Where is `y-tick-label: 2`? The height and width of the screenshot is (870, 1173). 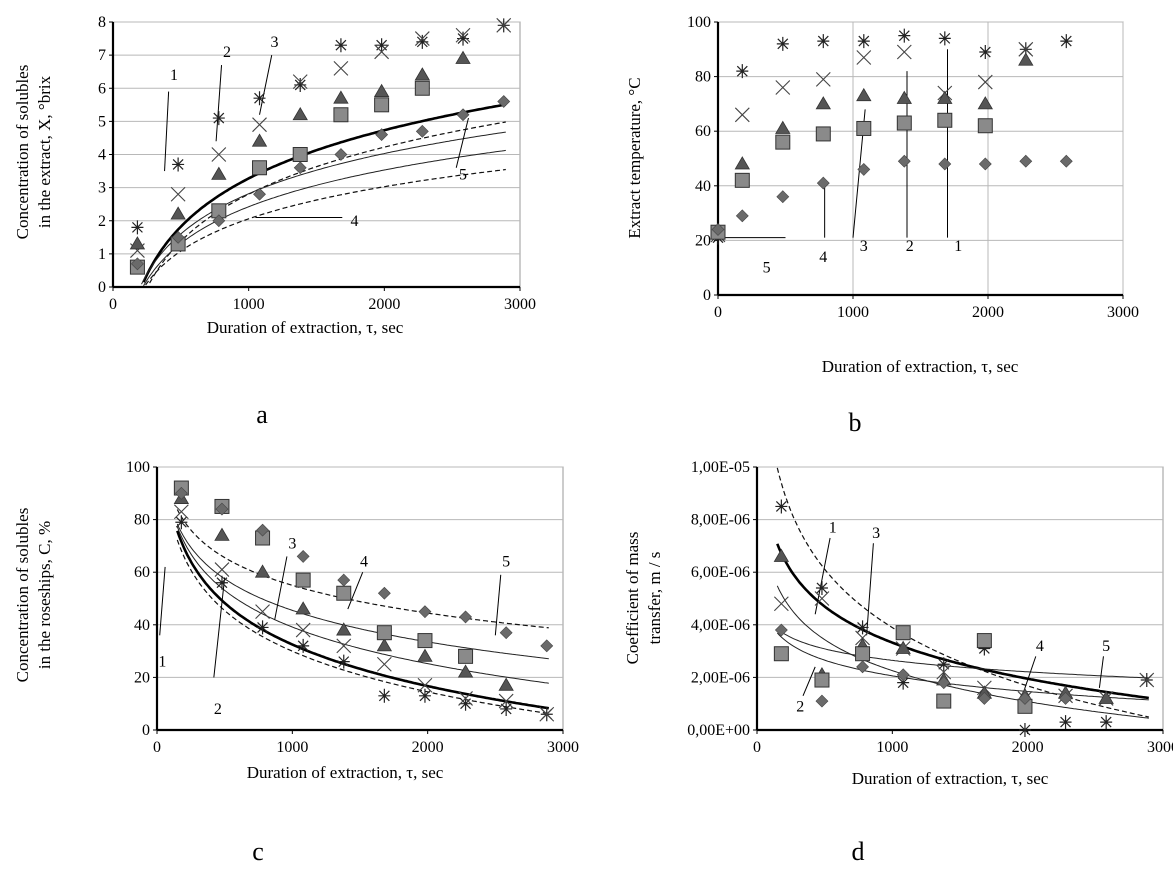
y-tick-label: 2 is located at coordinates (102, 221).